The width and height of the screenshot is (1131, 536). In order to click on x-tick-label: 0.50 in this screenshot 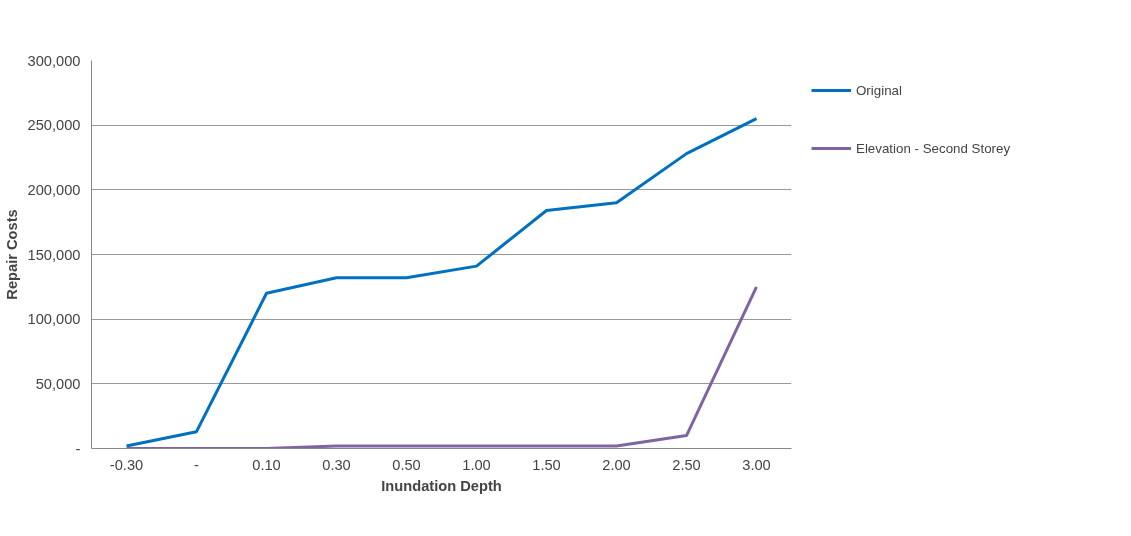, I will do `click(406, 464)`.